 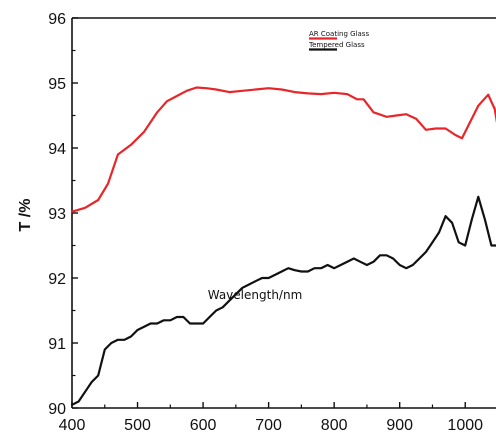 What do you see at coordinates (25, 215) in the screenshot?
I see `y-axis-label: T /%` at bounding box center [25, 215].